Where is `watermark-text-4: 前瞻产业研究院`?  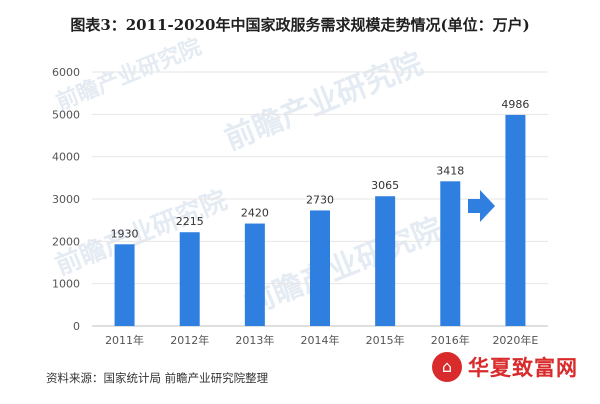
watermark-text-4: 前瞻产业研究院 is located at coordinates (344, 266).